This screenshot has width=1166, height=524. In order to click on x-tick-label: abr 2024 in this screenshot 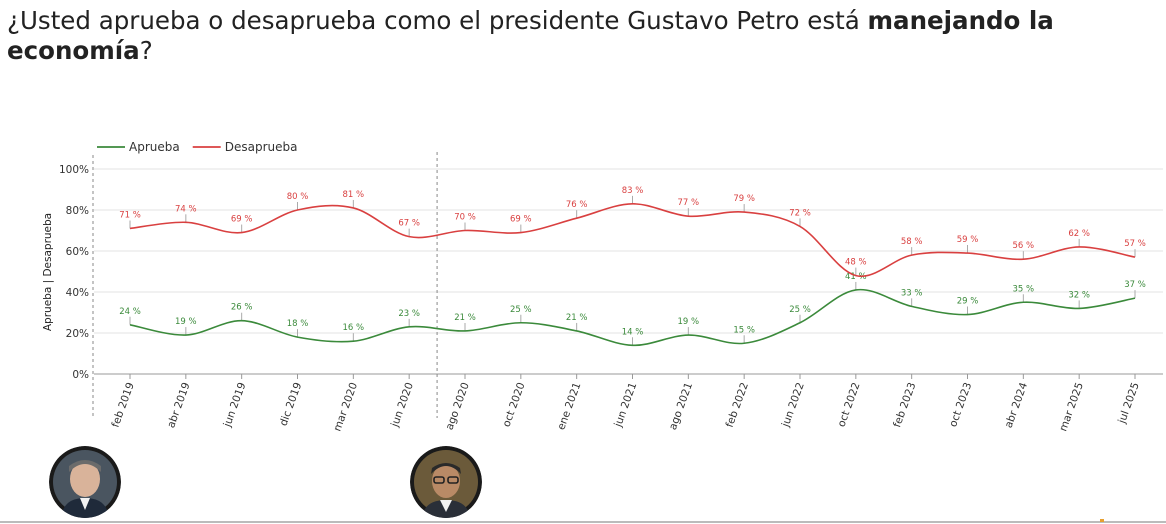, I will do `click(1017, 405)`.